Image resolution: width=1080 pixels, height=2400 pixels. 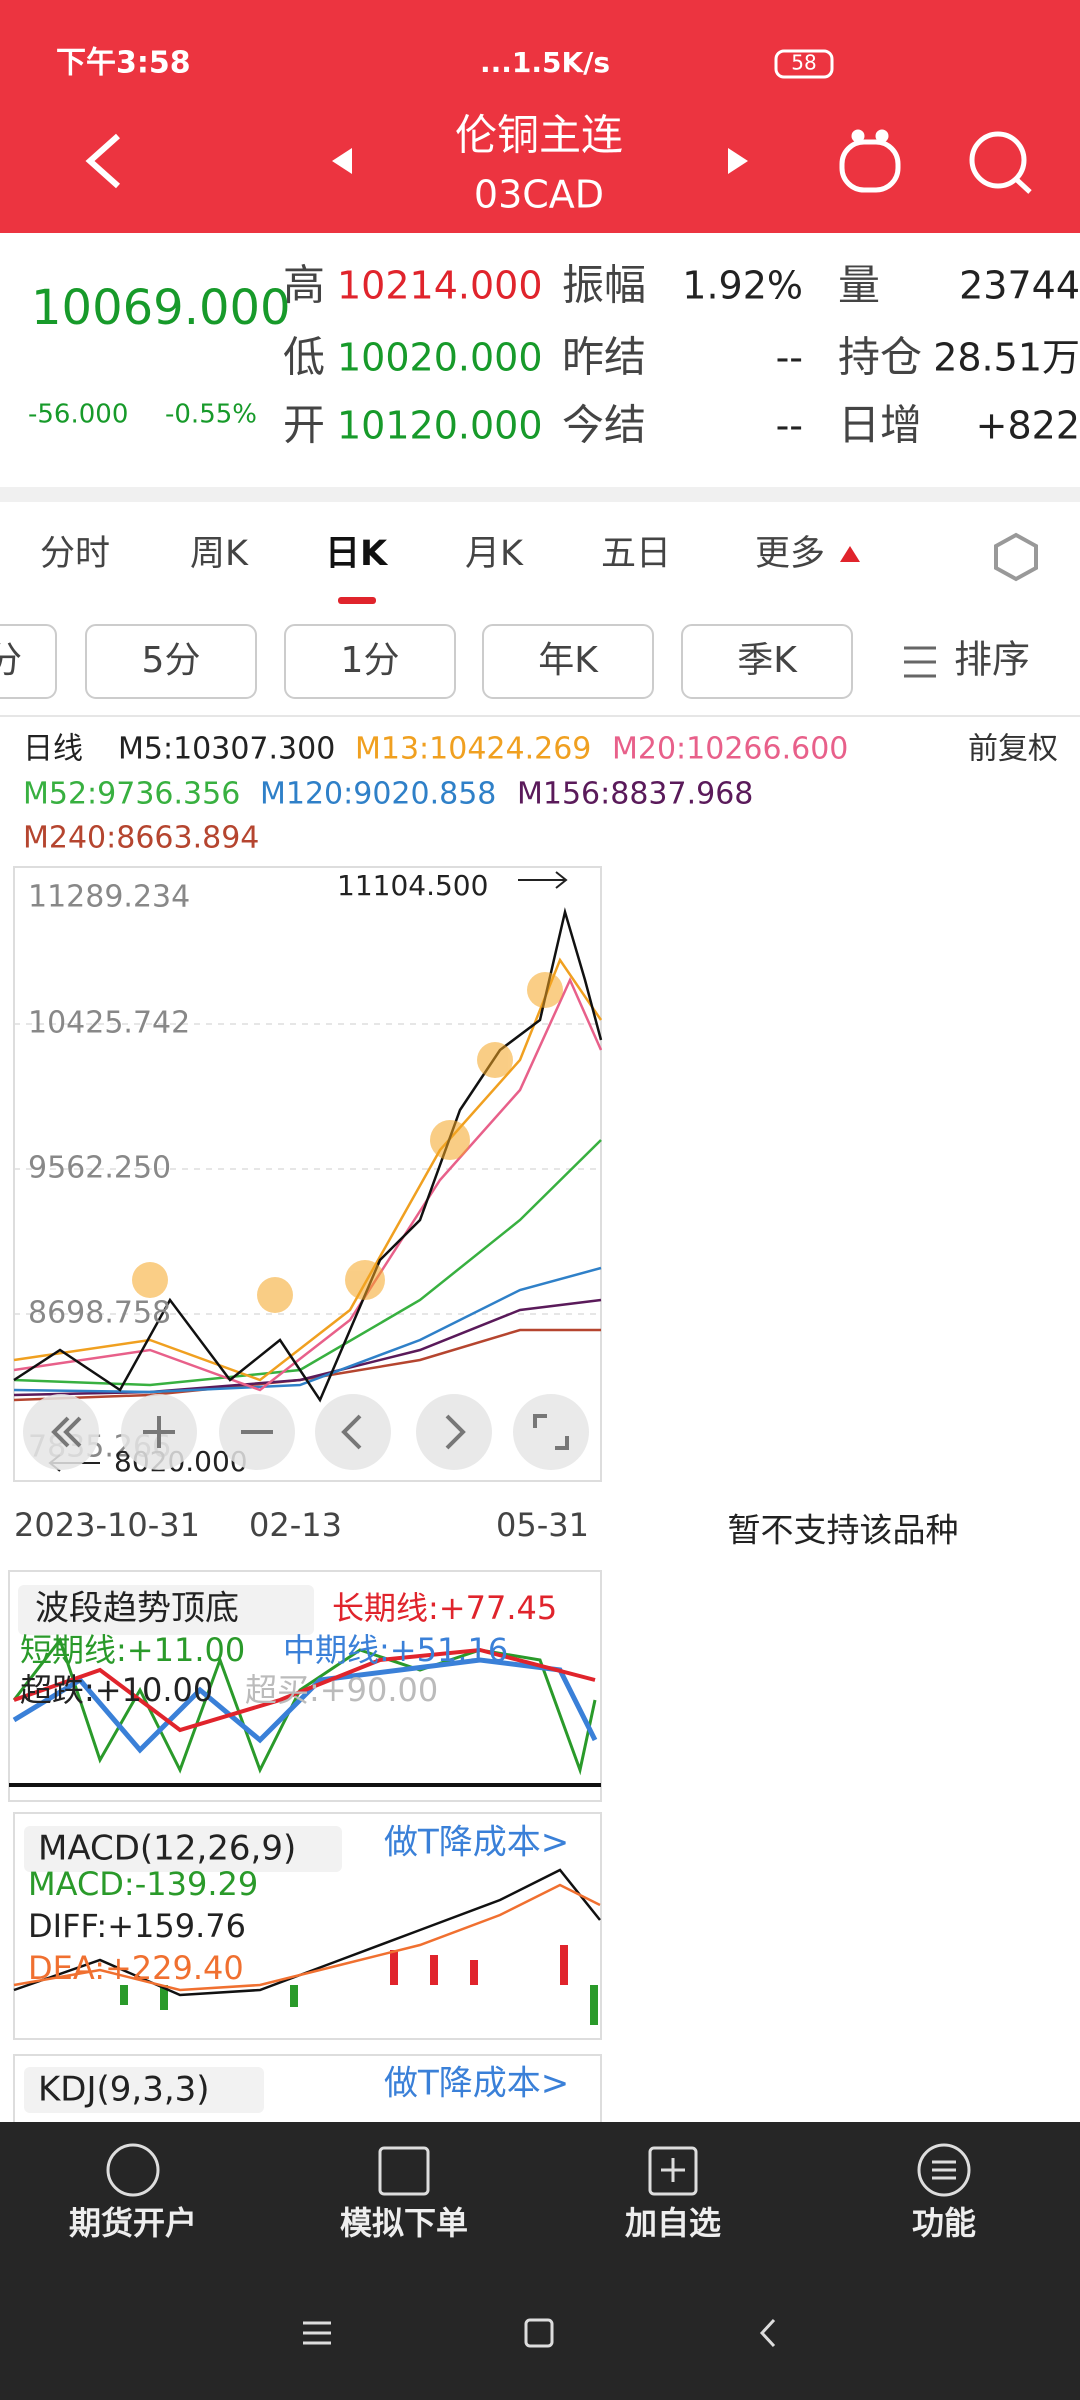 I want to click on indicator-long: 长期线:+77.45, so click(x=444, y=1608).